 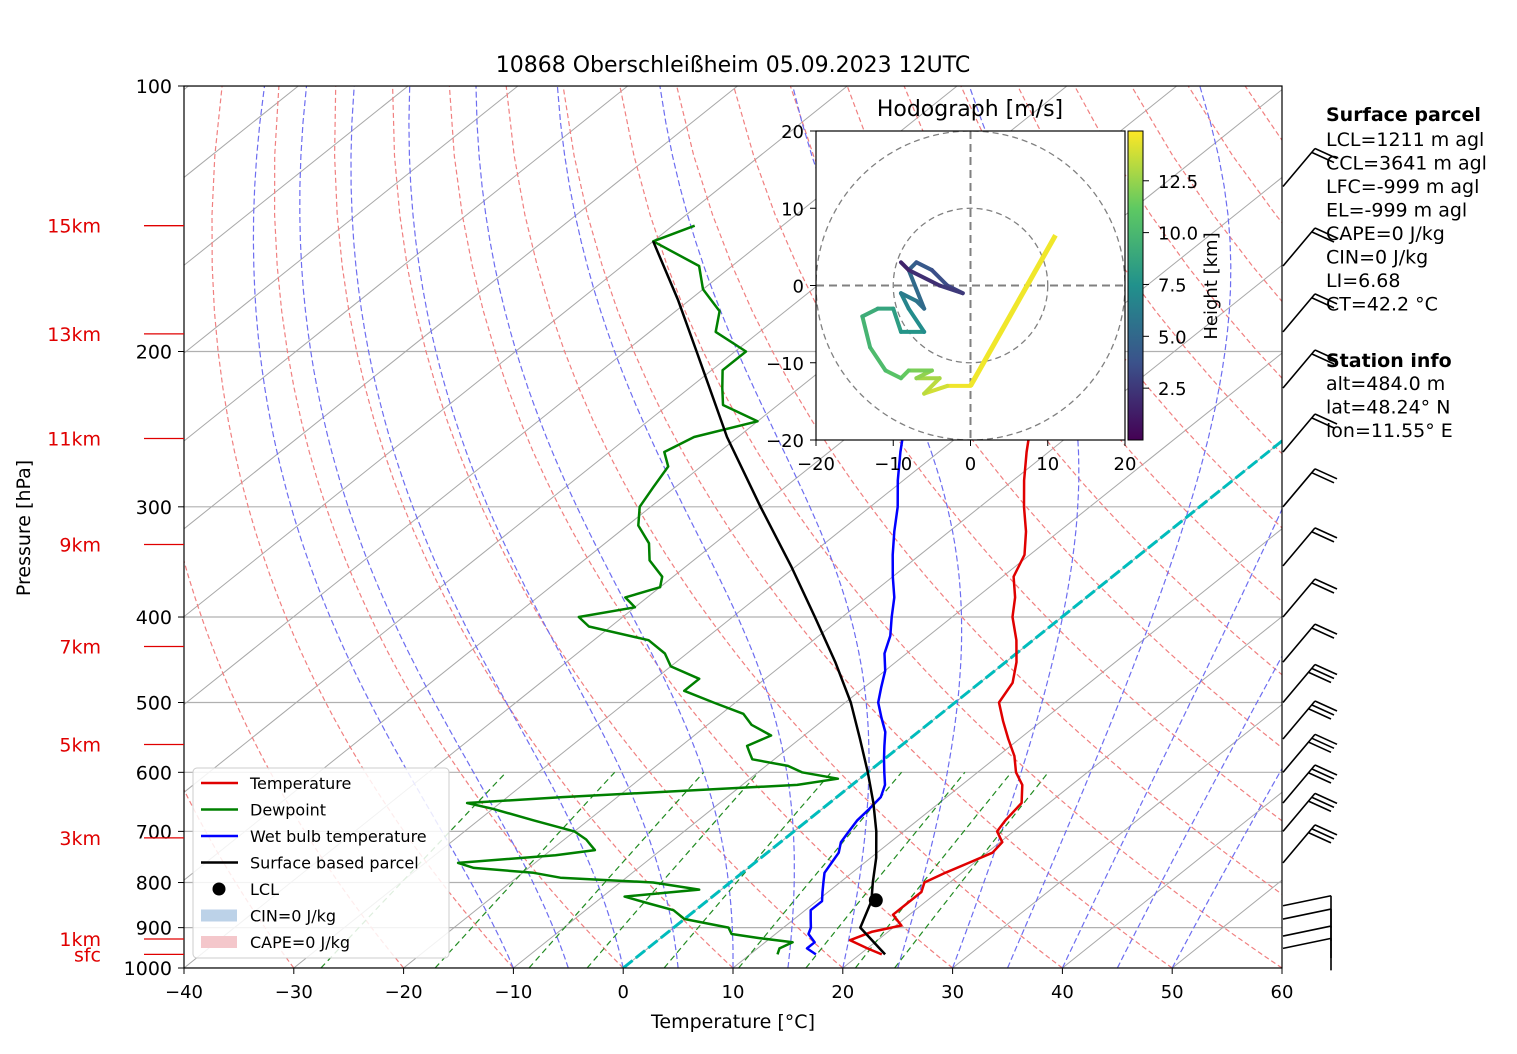 I want to click on x-tick-label: 0, so click(x=622, y=992).